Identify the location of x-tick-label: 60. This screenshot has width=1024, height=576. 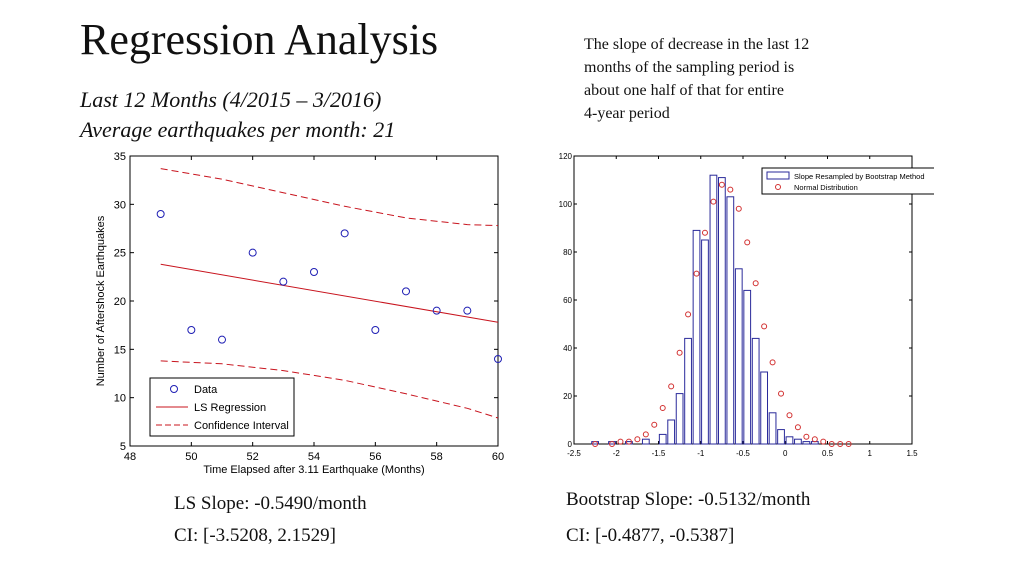
(498, 457).